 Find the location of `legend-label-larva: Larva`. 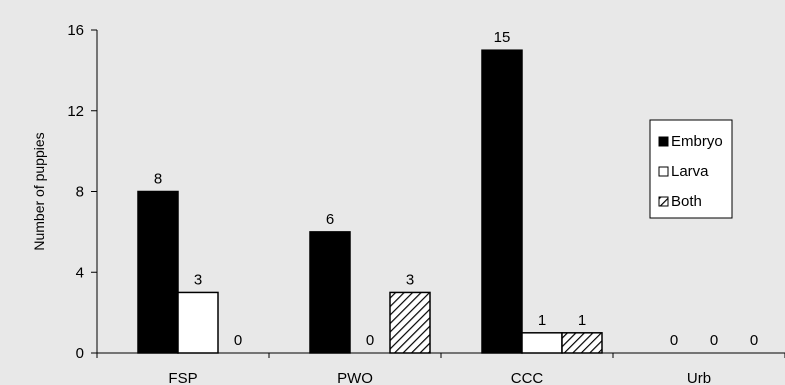

legend-label-larva: Larva is located at coordinates (690, 171).